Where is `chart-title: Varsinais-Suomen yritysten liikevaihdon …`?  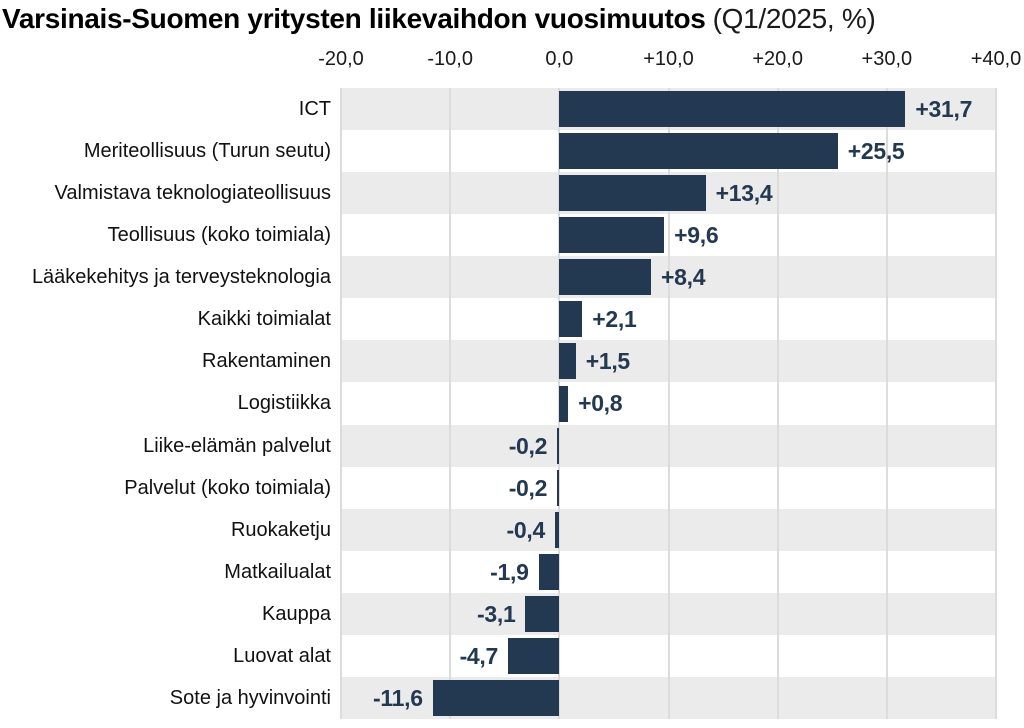
chart-title: Varsinais-Suomen yritysten liikevaihdon … is located at coordinates (439, 19).